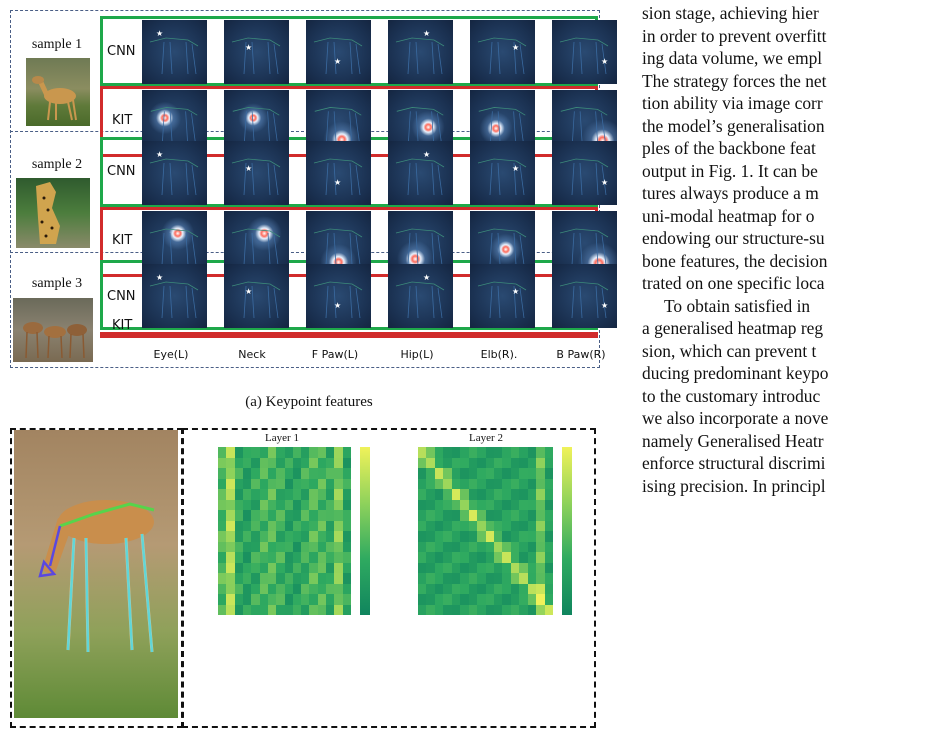  I want to click on column-label-b-paw-r: B Paw(R), so click(581, 354).